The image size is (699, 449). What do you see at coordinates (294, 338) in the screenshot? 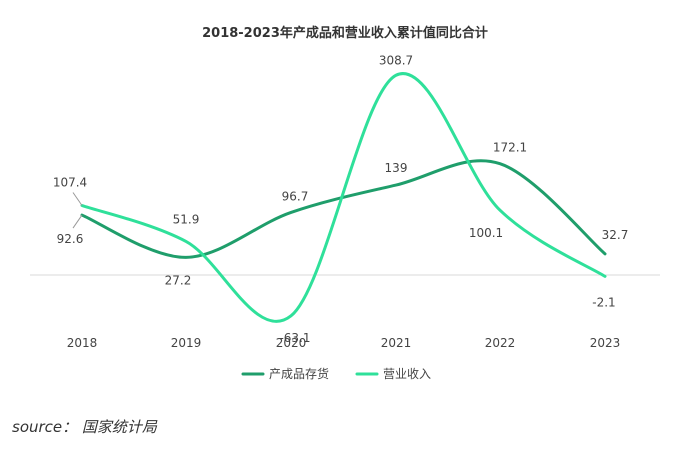
I see `data-label-revenue: -63.1` at bounding box center [294, 338].